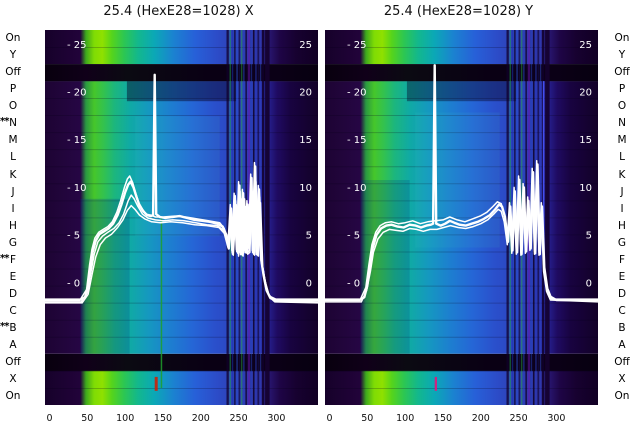 The image size is (640, 440). I want to click on x-tick-label: 250, so click(238, 418).